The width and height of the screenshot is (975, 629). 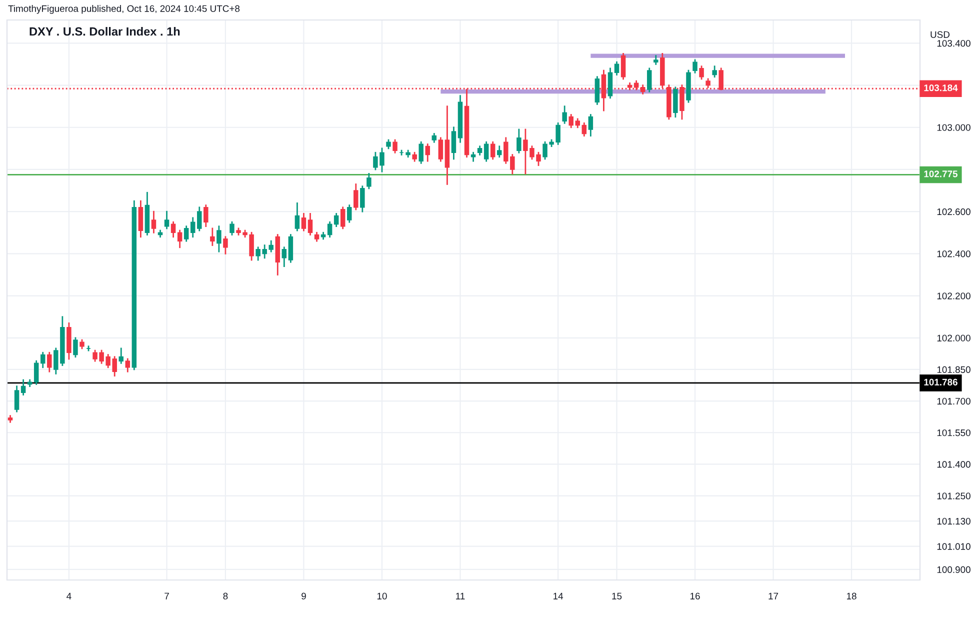 I want to click on x-tick-label: 16, so click(x=695, y=596).